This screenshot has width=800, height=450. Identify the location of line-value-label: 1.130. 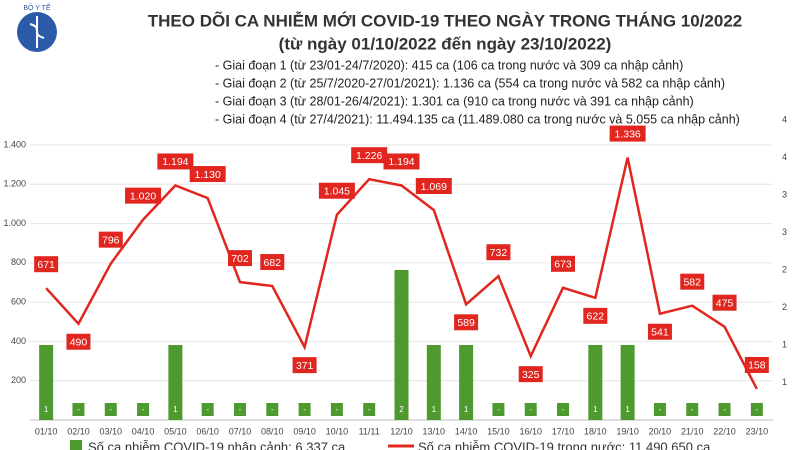
(208, 175).